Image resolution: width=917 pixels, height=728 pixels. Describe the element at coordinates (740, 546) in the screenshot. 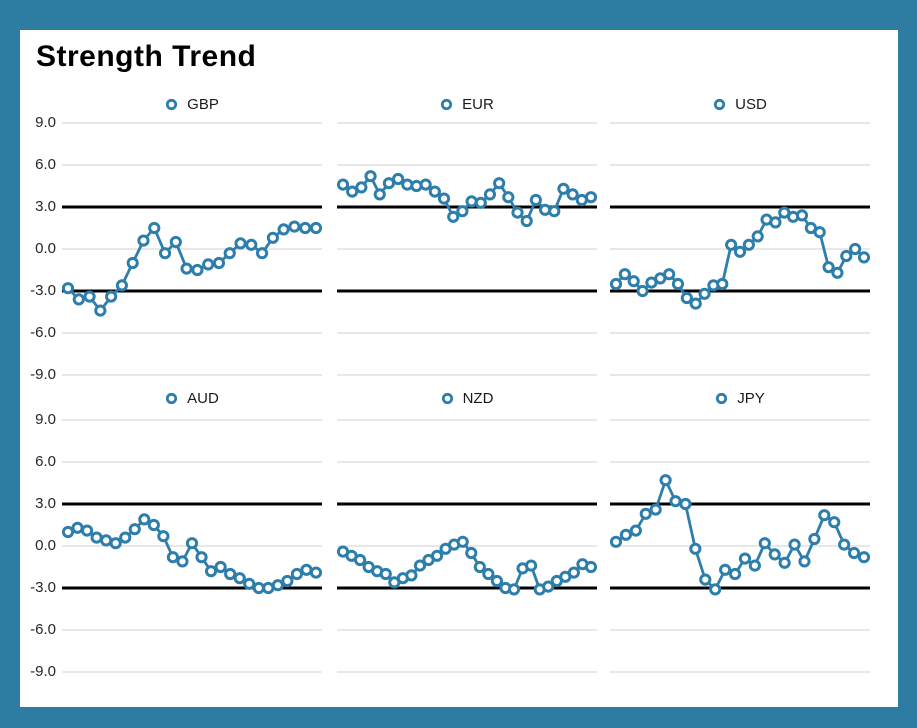

I see `chart-jpy` at that location.